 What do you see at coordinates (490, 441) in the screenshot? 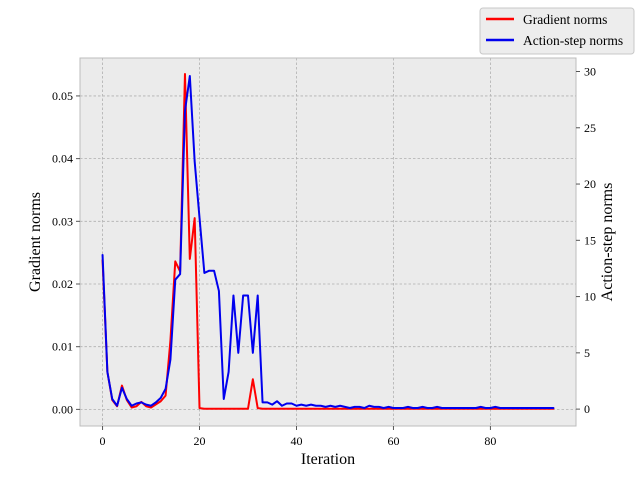
I see `x-tick-label-4: 80` at bounding box center [490, 441].